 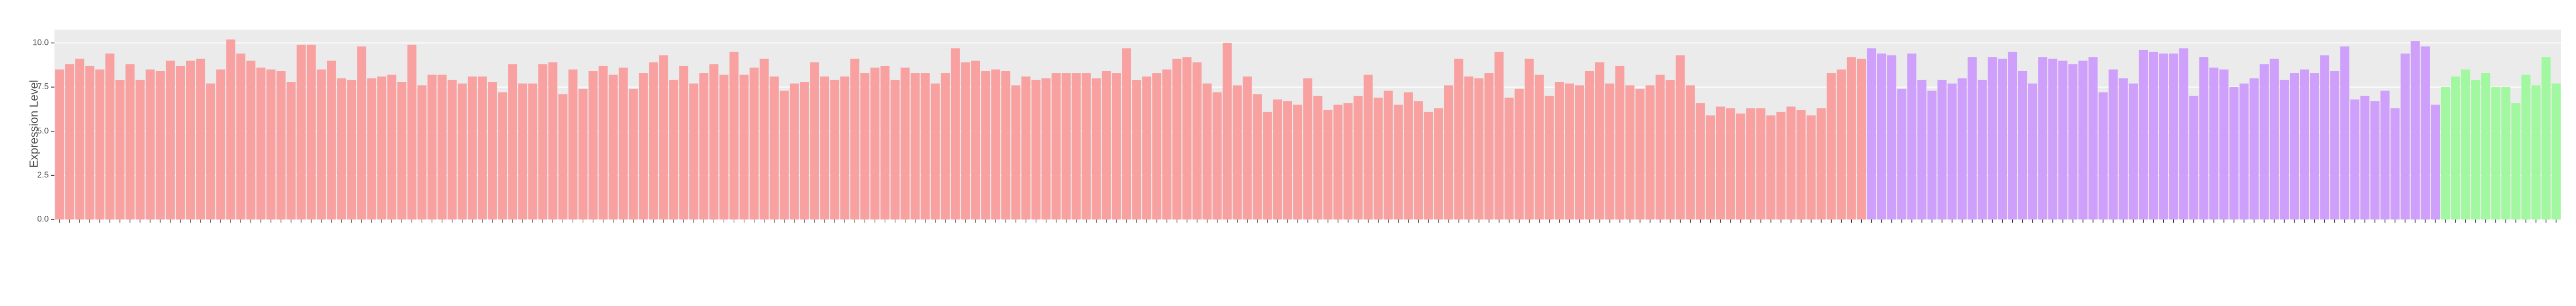 What do you see at coordinates (43, 220) in the screenshot?
I see `y-tick-label: 0.0` at bounding box center [43, 220].